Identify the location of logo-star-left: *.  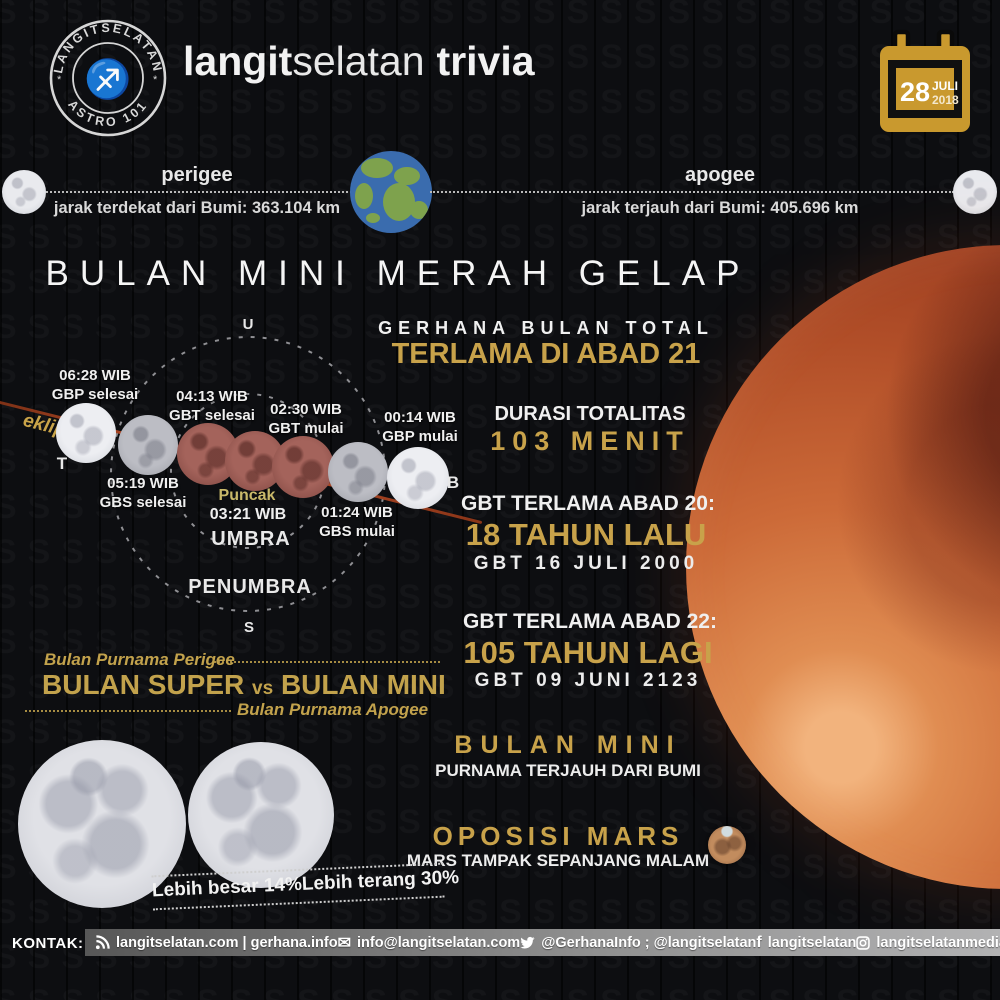
(59, 80).